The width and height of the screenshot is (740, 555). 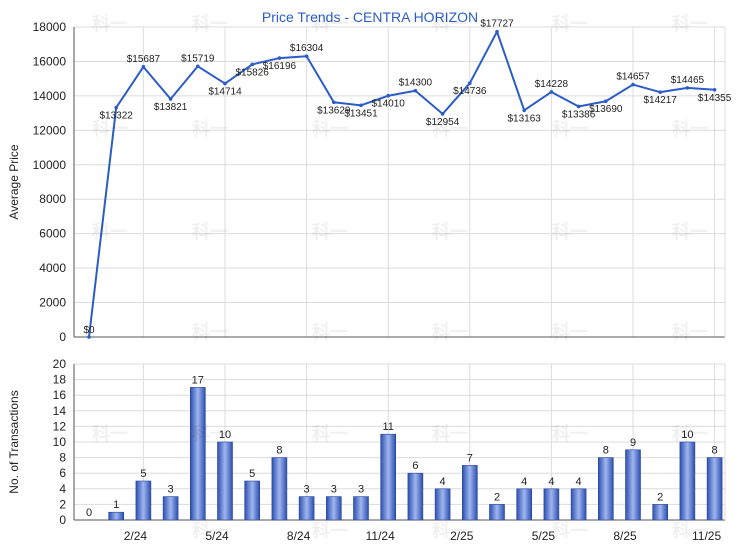 I want to click on price-ytick-label: 10000, so click(x=50, y=165).